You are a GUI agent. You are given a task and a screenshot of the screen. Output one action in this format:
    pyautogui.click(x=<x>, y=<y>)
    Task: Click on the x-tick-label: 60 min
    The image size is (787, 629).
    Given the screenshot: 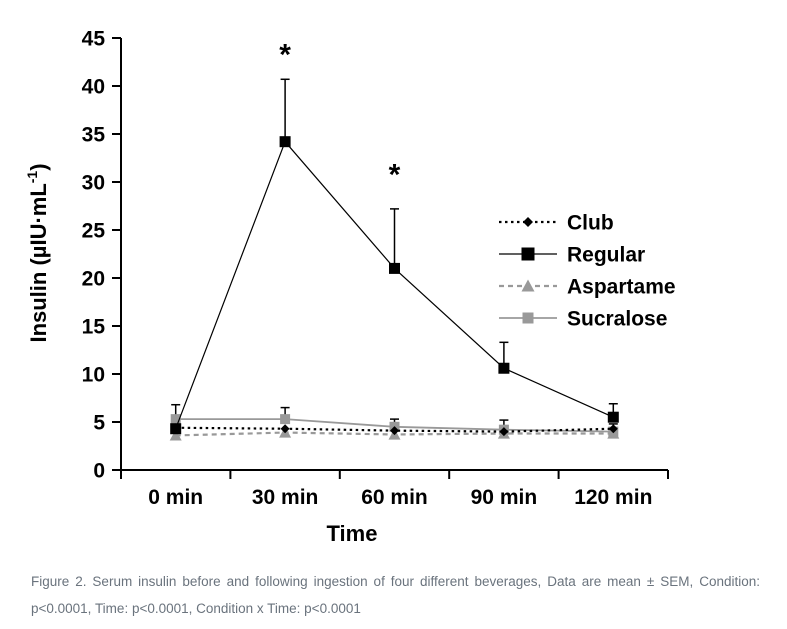 What is the action you would take?
    pyautogui.click(x=394, y=497)
    